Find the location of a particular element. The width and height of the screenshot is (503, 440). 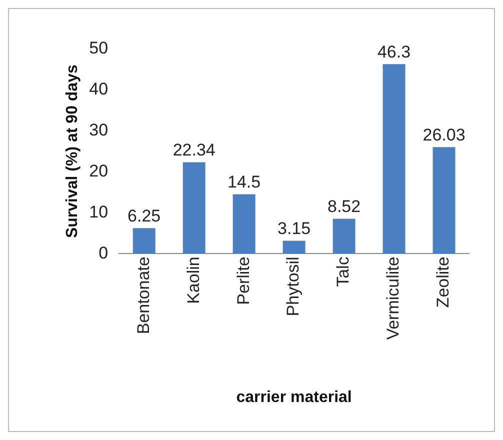

data-label: 3.15 is located at coordinates (294, 228).